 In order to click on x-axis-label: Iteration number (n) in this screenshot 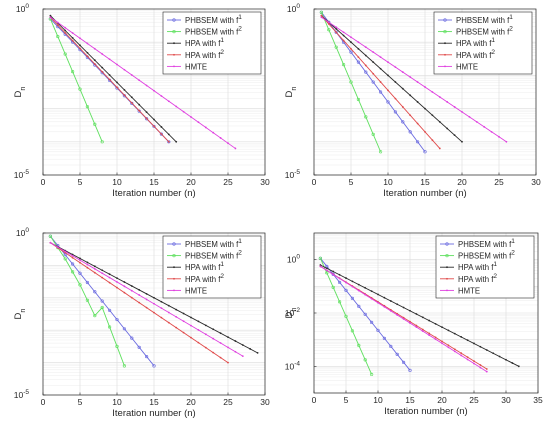, I will do `click(425, 411)`.